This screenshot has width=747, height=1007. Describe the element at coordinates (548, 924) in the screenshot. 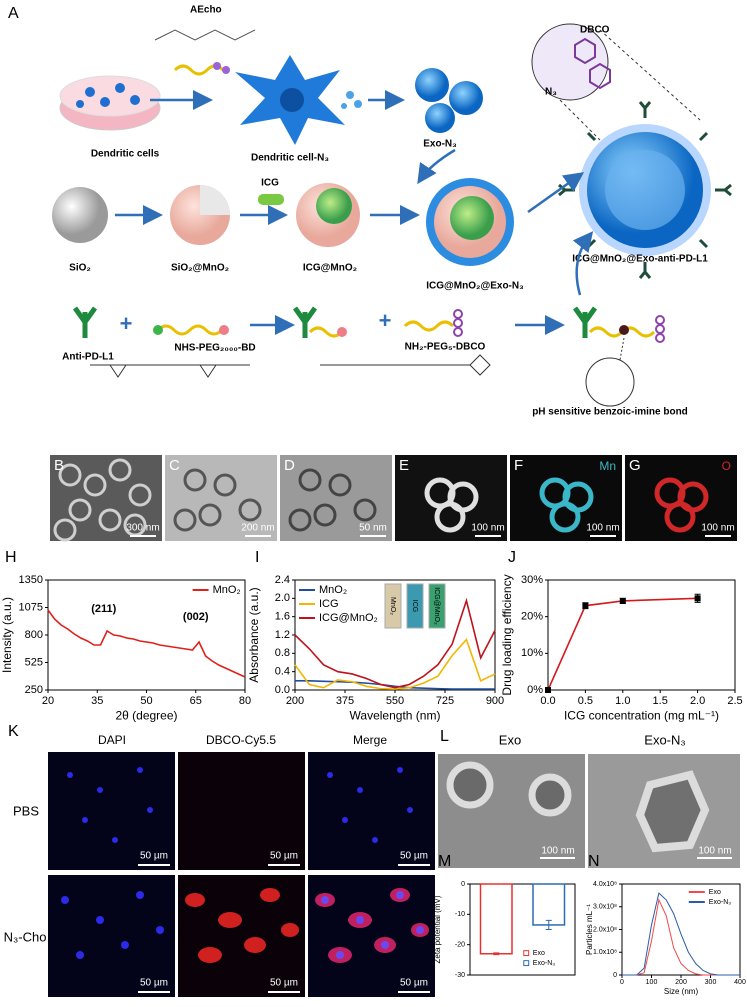

I see `error-bar` at that location.